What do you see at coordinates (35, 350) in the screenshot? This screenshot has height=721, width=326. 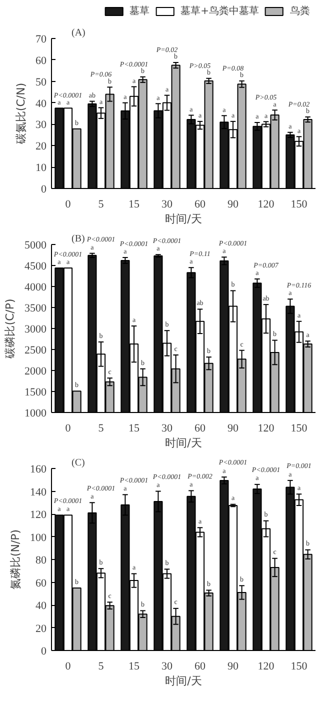 I see `y-tick-label: 2500` at bounding box center [35, 350].